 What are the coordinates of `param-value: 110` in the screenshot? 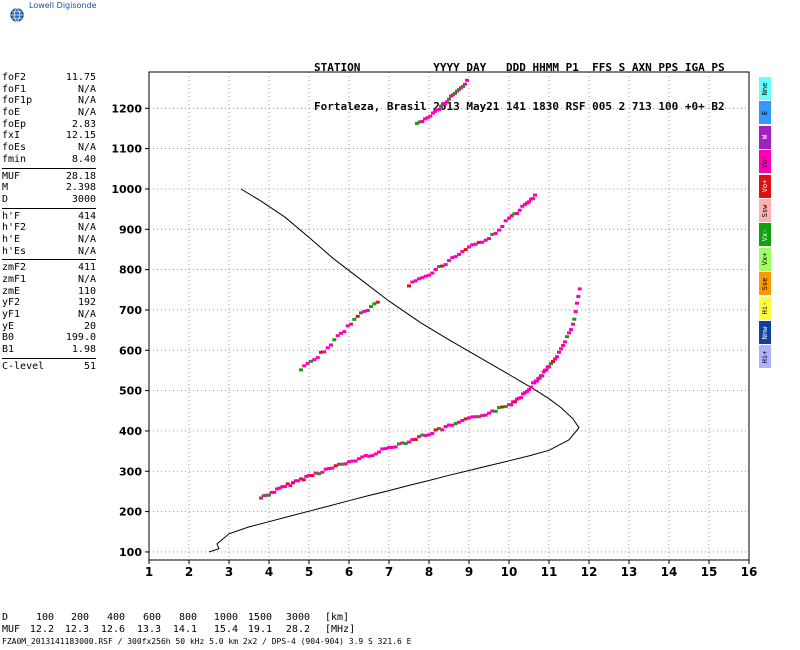 It's located at (86, 291).